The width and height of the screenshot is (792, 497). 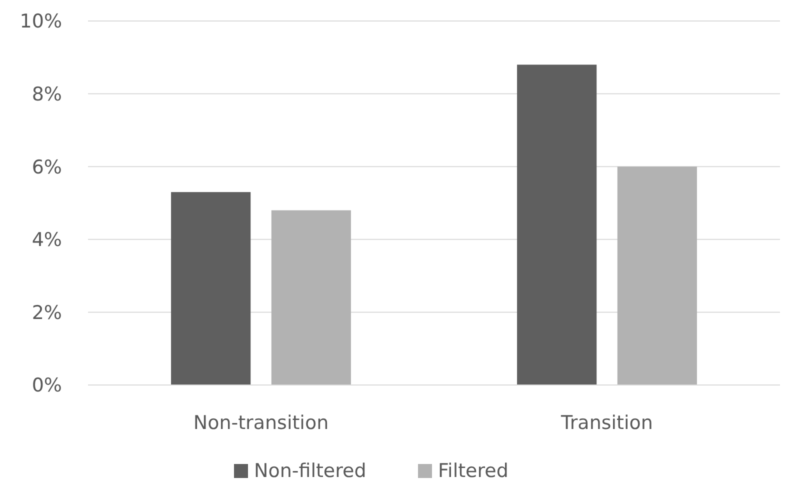 What do you see at coordinates (47, 385) in the screenshot?
I see `y-tick-label: 0%` at bounding box center [47, 385].